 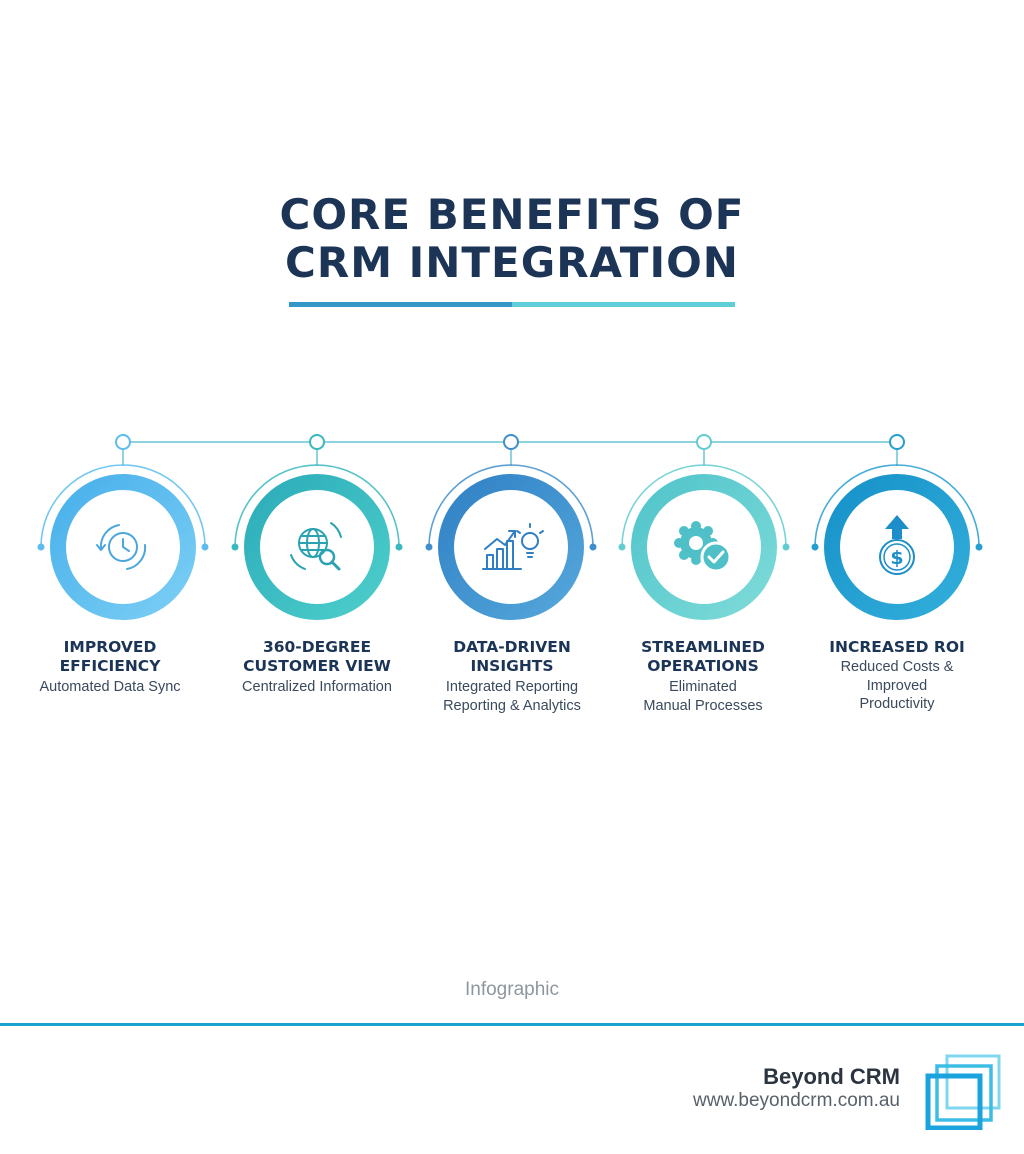 What do you see at coordinates (512, 304) in the screenshot?
I see `title-underline` at bounding box center [512, 304].